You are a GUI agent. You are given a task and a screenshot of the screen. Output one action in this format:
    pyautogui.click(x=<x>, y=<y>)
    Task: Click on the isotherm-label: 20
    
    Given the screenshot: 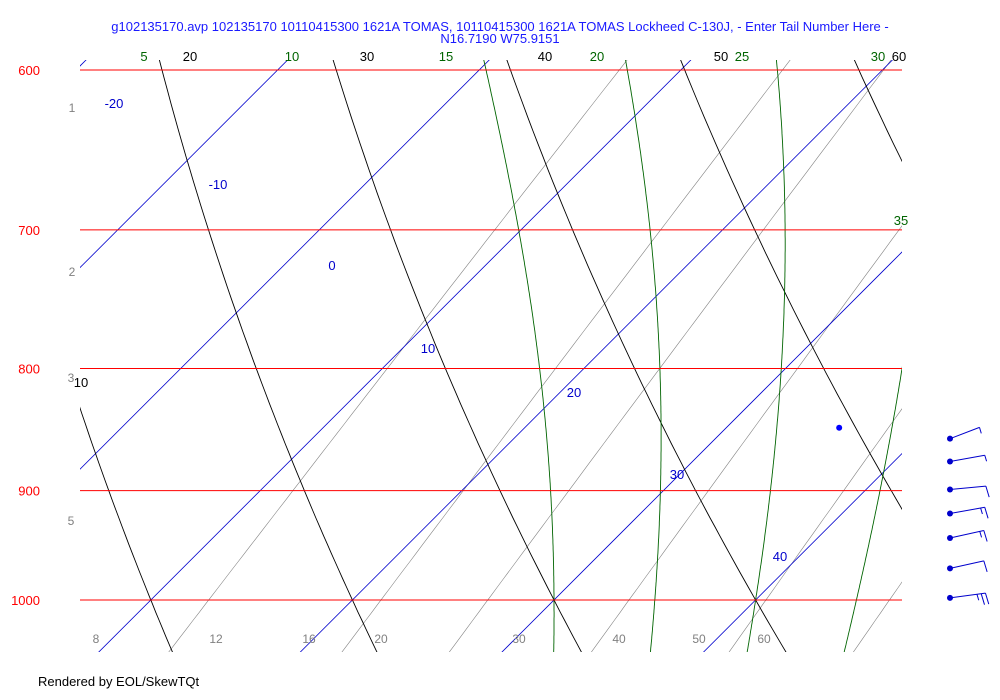 What is the action you would take?
    pyautogui.click(x=574, y=392)
    